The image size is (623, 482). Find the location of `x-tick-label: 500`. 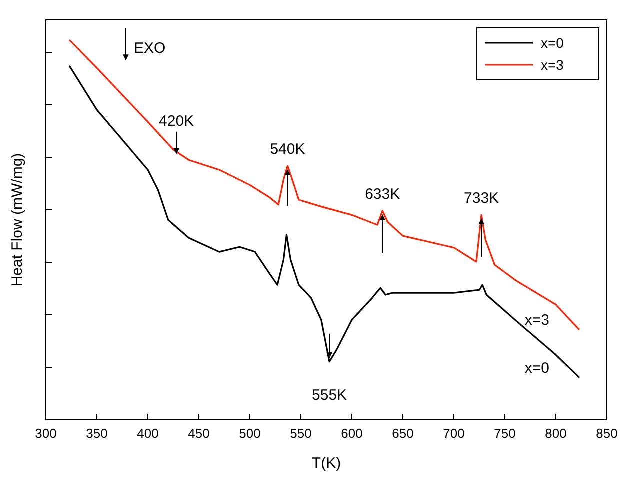

x-tick-label: 500 is located at coordinates (250, 433).